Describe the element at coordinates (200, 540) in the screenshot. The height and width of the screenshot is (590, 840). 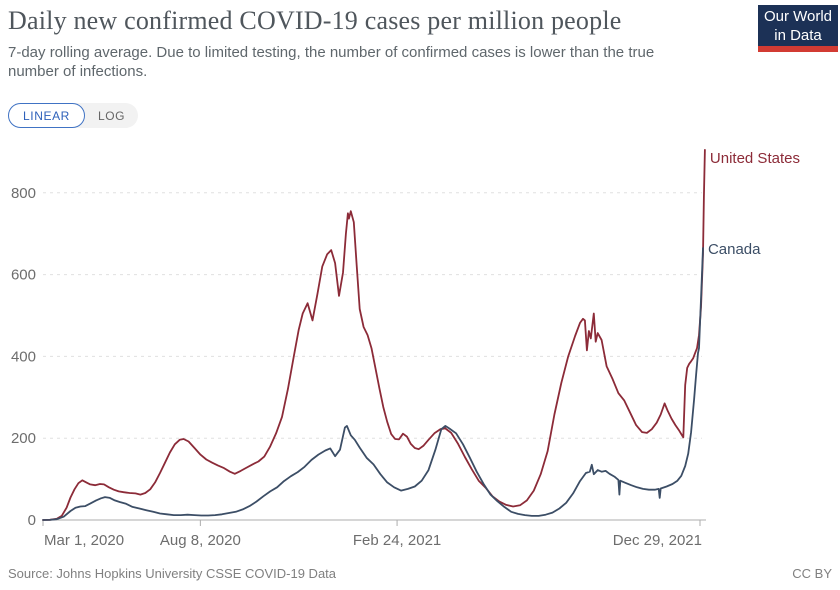
I see `x-tick-label: Aug 8, 2020` at that location.